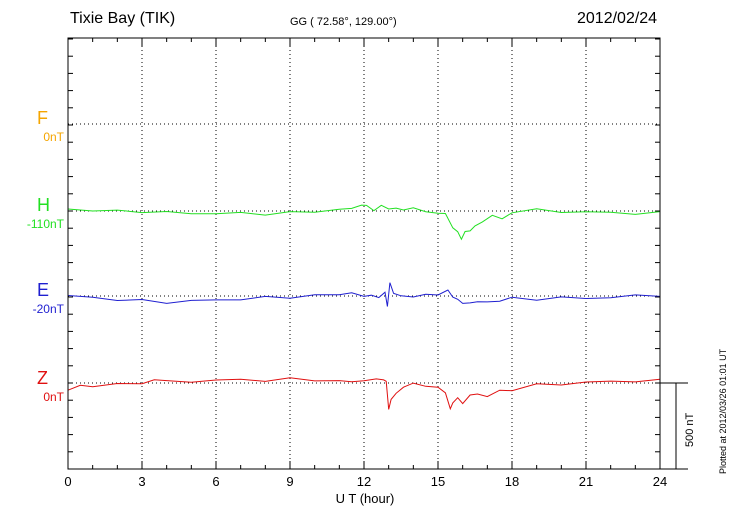  I want to click on x-tick-label: 12, so click(364, 481).